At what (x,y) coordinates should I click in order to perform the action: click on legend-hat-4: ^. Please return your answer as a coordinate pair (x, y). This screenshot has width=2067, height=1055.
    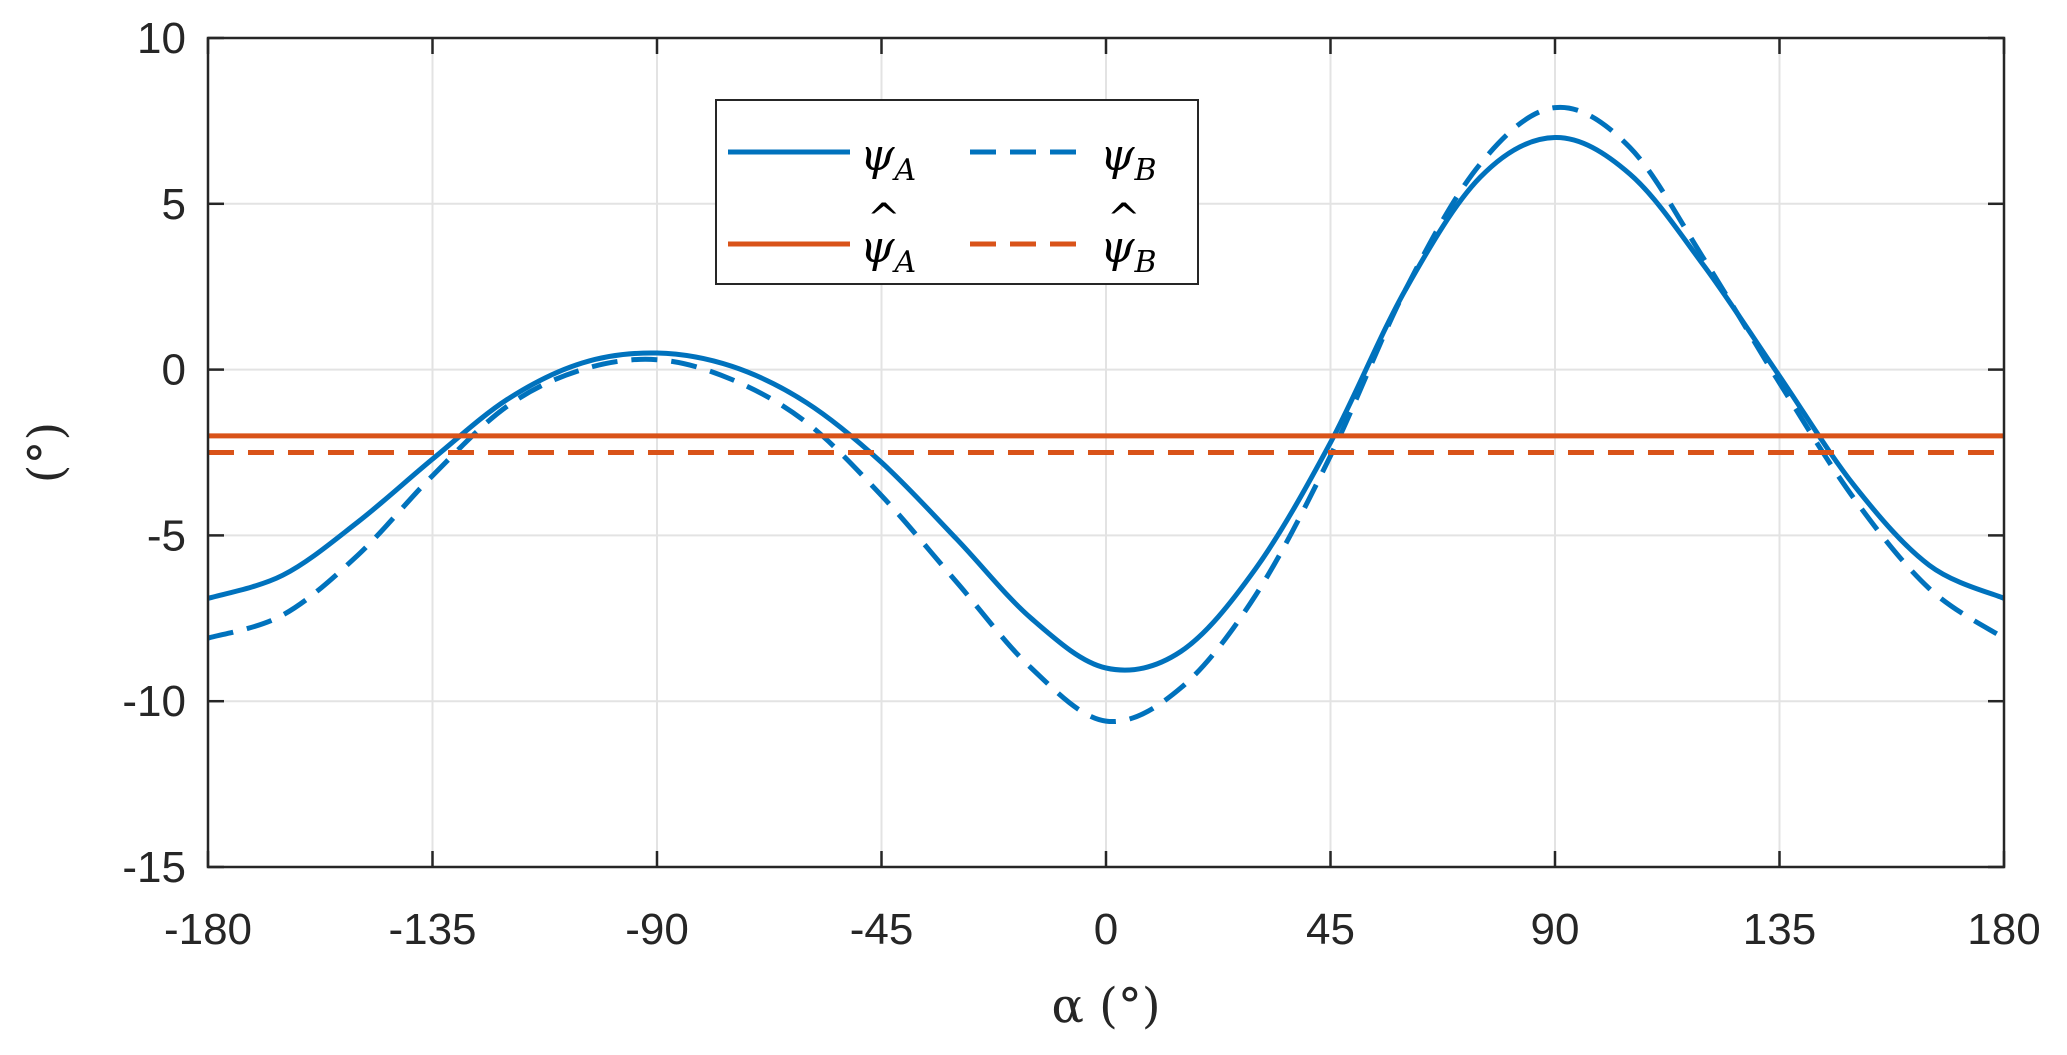
    Looking at the image, I should click on (1124, 219).